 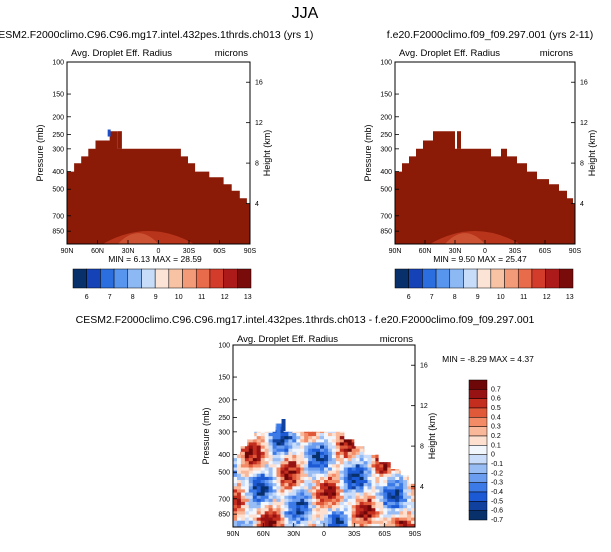 I want to click on colorbar-label: -0.4, so click(x=497, y=492).